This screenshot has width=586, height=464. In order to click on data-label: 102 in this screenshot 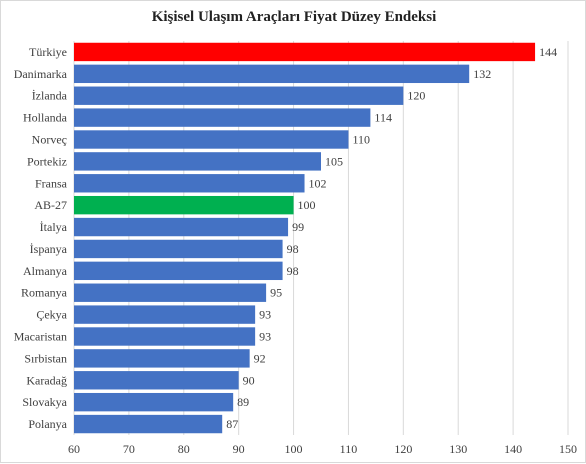, I will do `click(318, 183)`.